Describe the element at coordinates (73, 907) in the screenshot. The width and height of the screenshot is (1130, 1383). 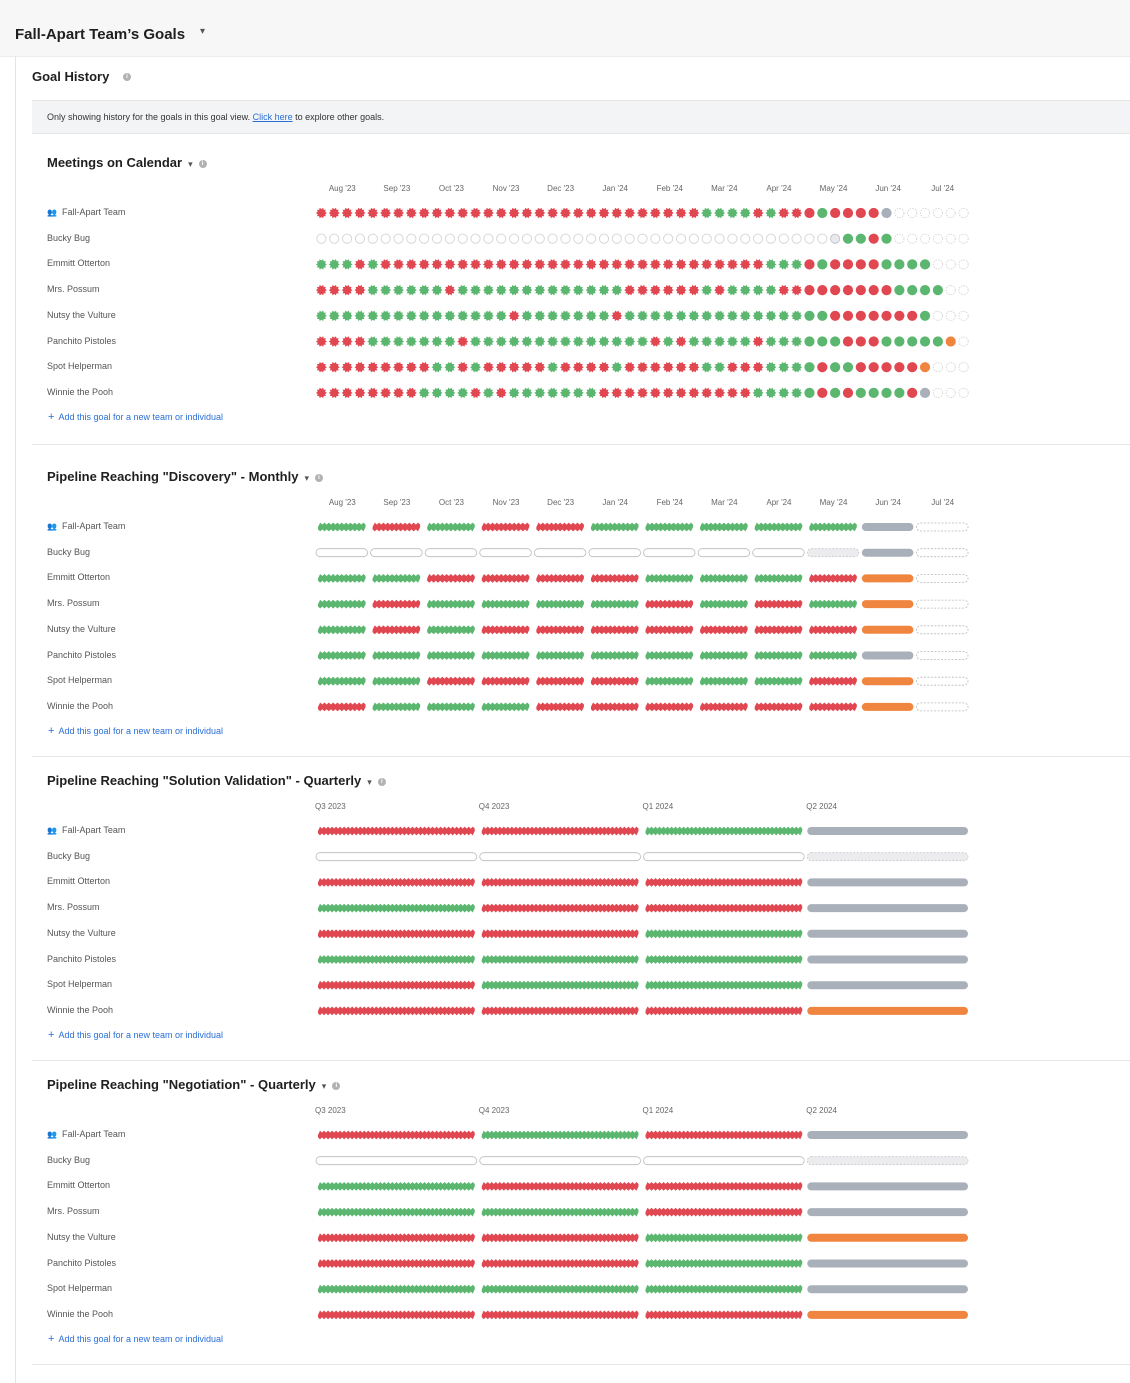
I see `row-label: Mrs. Possum` at that location.